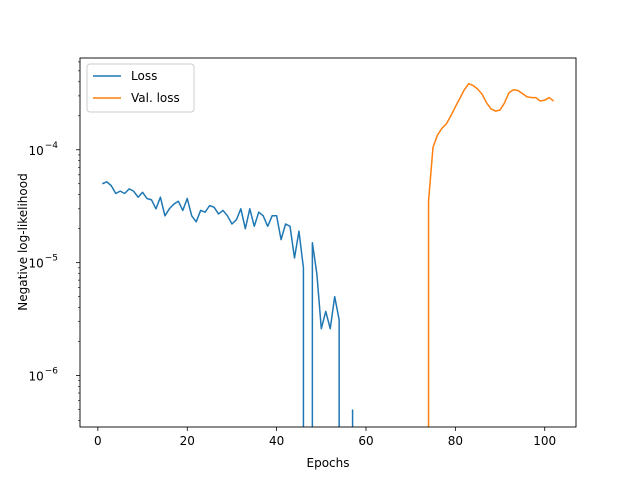 This screenshot has height=480, width=640. I want to click on x-axis-label: Epochs, so click(328, 463).